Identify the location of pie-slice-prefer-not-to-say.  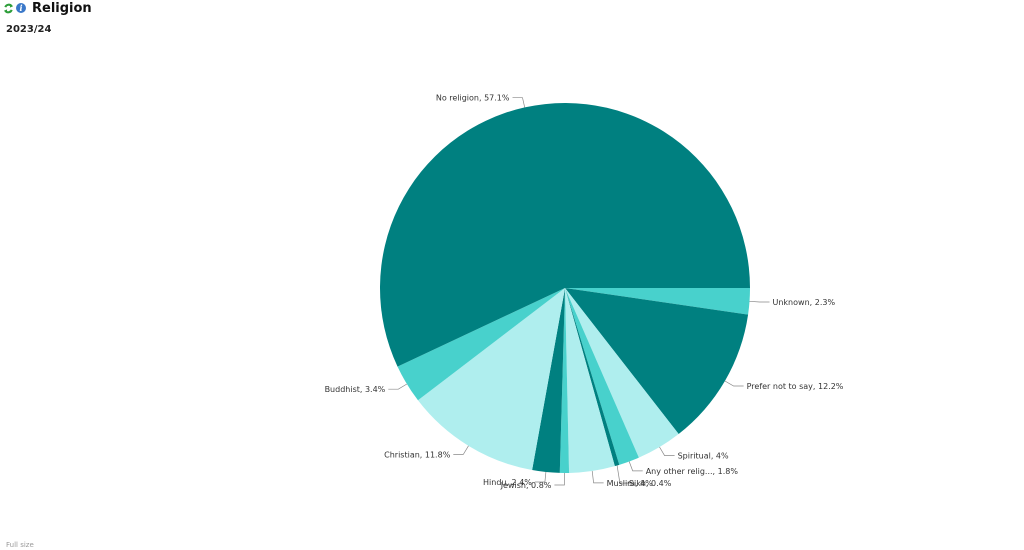
(657, 361).